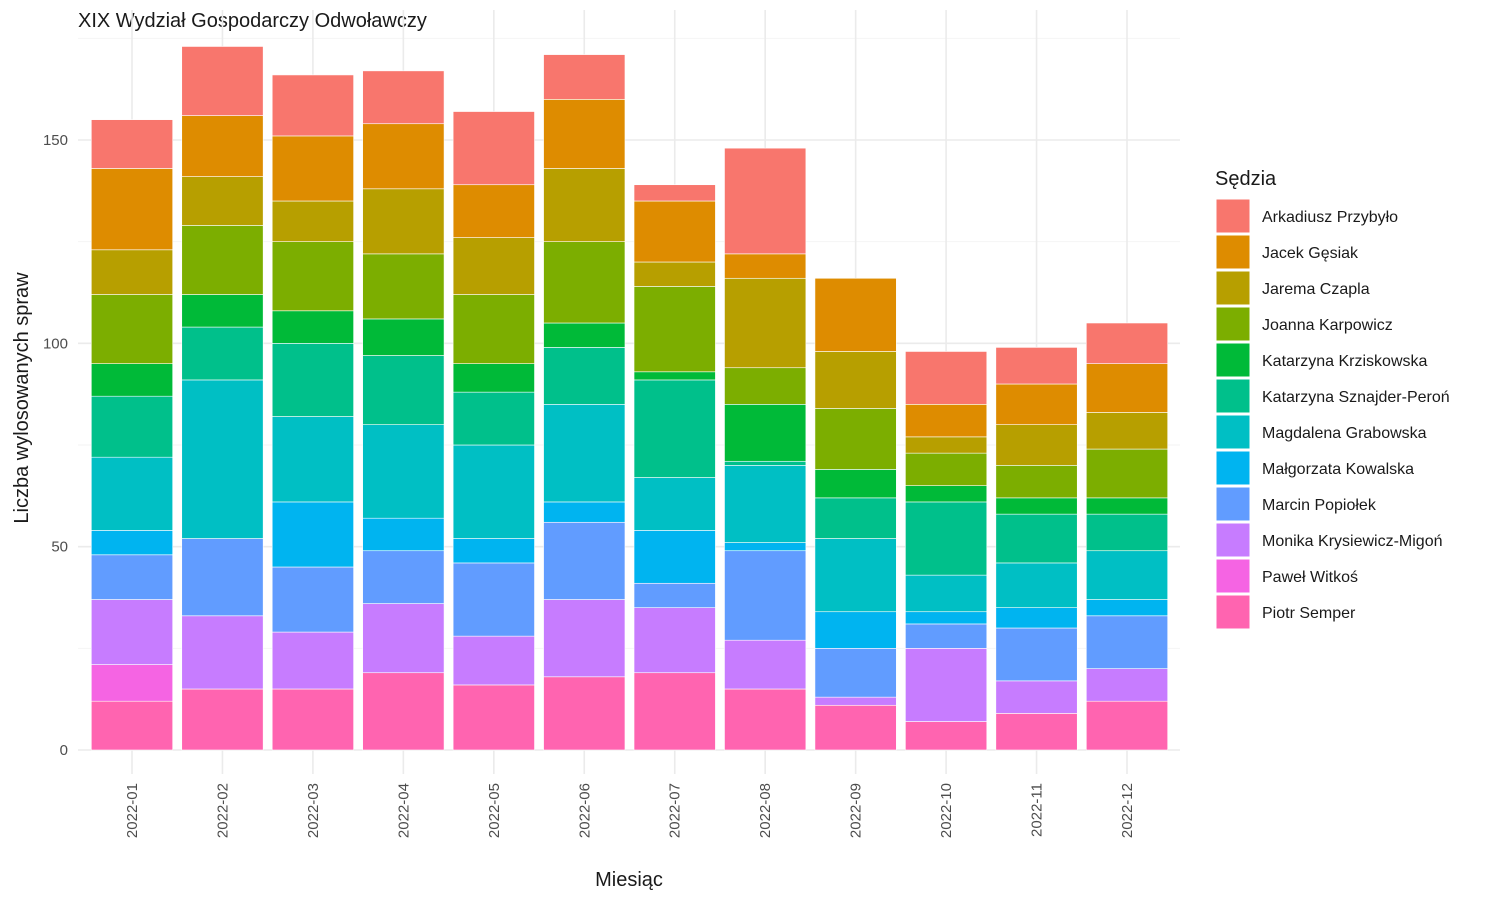  Describe the element at coordinates (59, 547) in the screenshot. I see `y-tick-label: 50` at that location.